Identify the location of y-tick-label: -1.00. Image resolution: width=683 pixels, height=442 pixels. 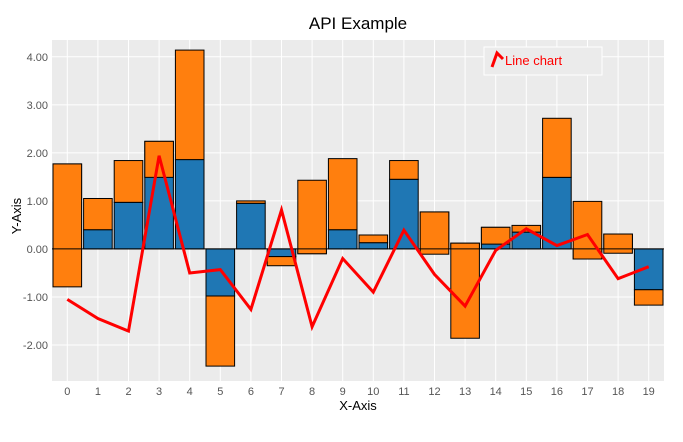
(35, 298).